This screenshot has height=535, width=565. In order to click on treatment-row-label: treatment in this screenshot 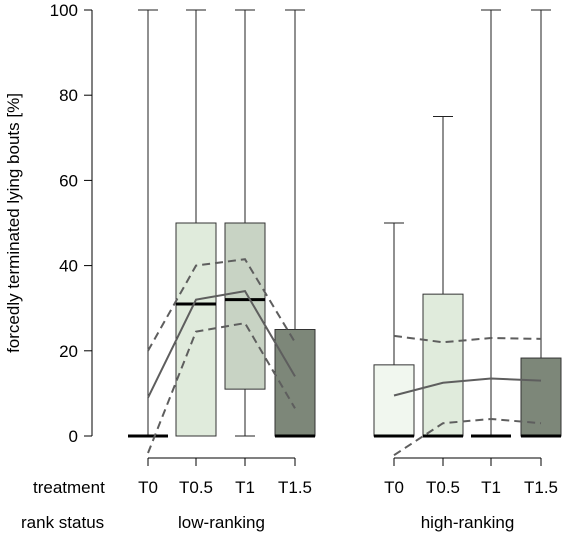, I will do `click(69, 487)`.